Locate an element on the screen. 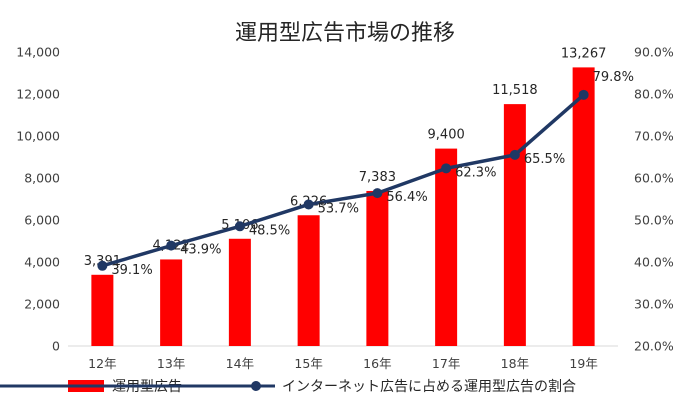 This screenshot has width=690, height=414. line-data-label: 56.4% is located at coordinates (406, 197).